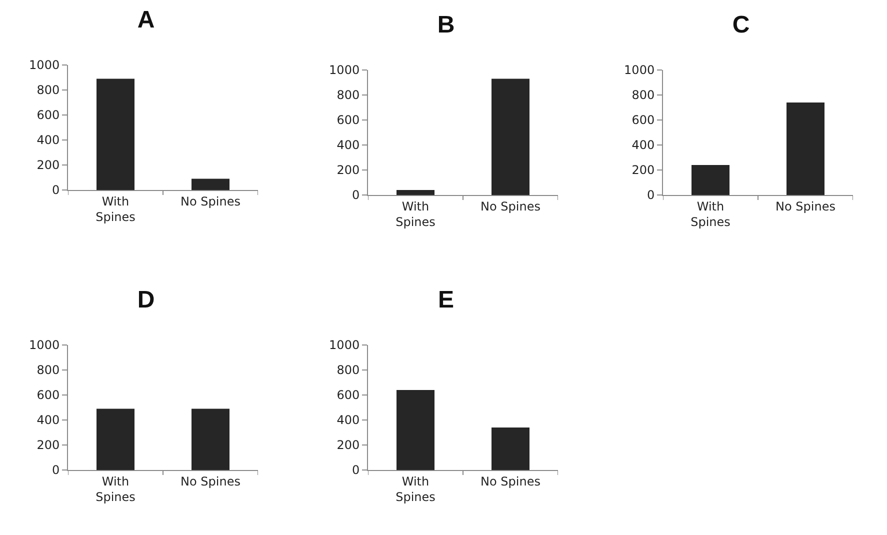 The width and height of the screenshot is (887, 535). I want to click on chart-title: C, so click(741, 24).